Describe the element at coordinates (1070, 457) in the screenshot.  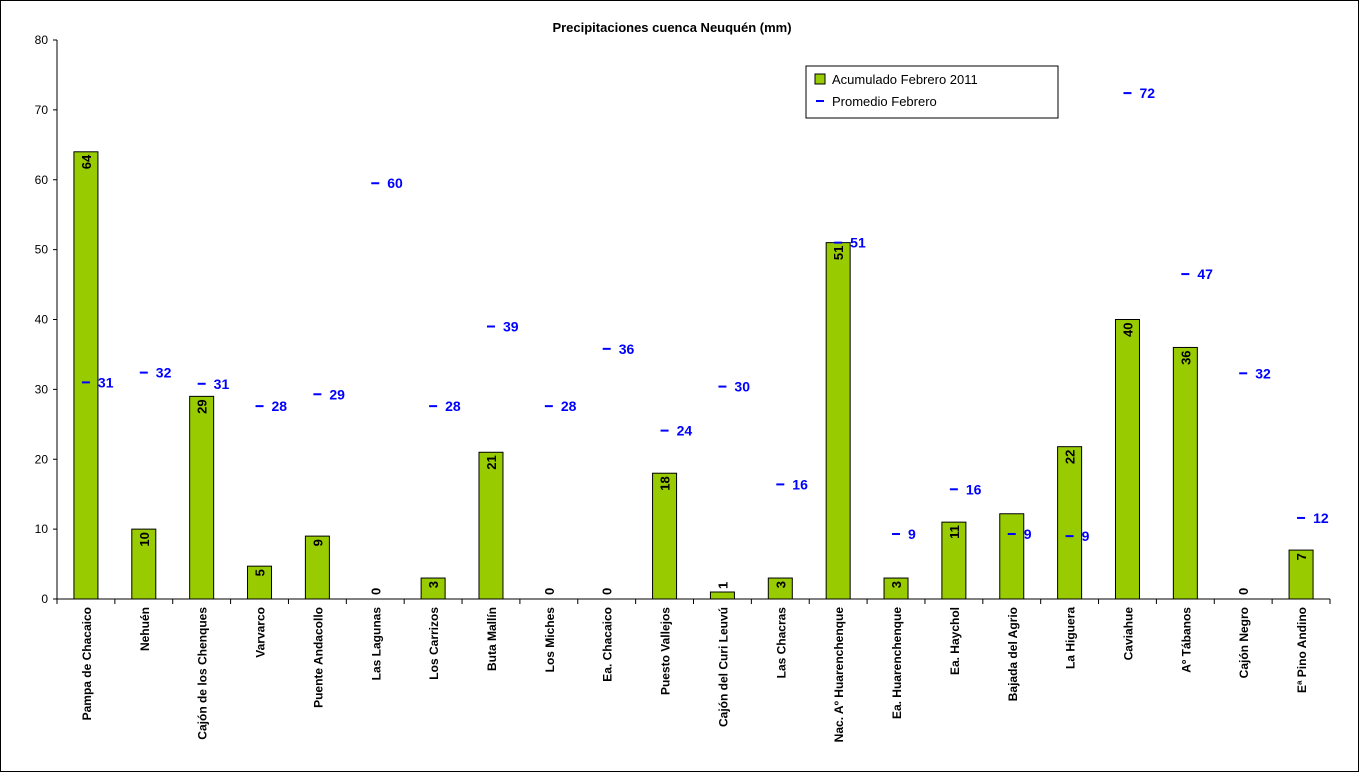
I see `bar-value-label: 22` at that location.